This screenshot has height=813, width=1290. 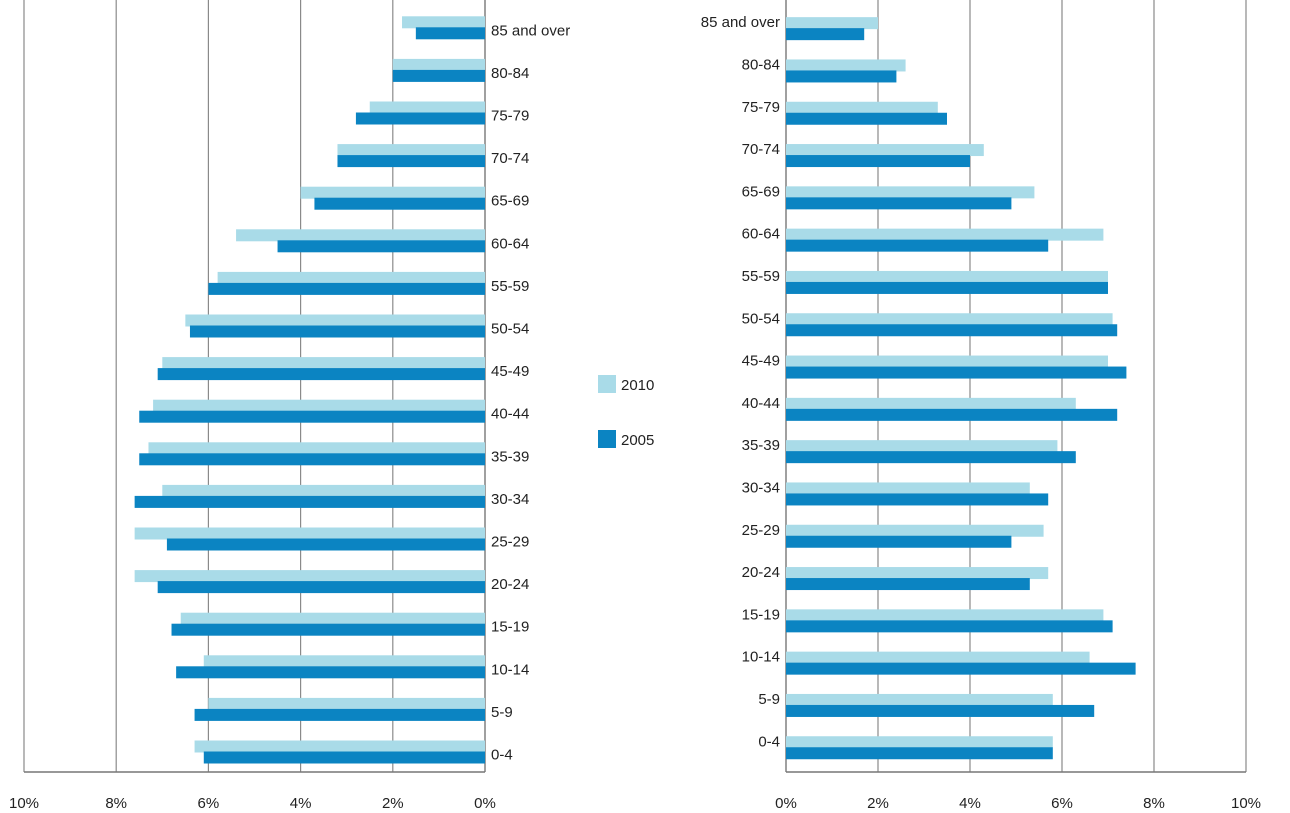 I want to click on category-label: 10-14, so click(x=761, y=657).